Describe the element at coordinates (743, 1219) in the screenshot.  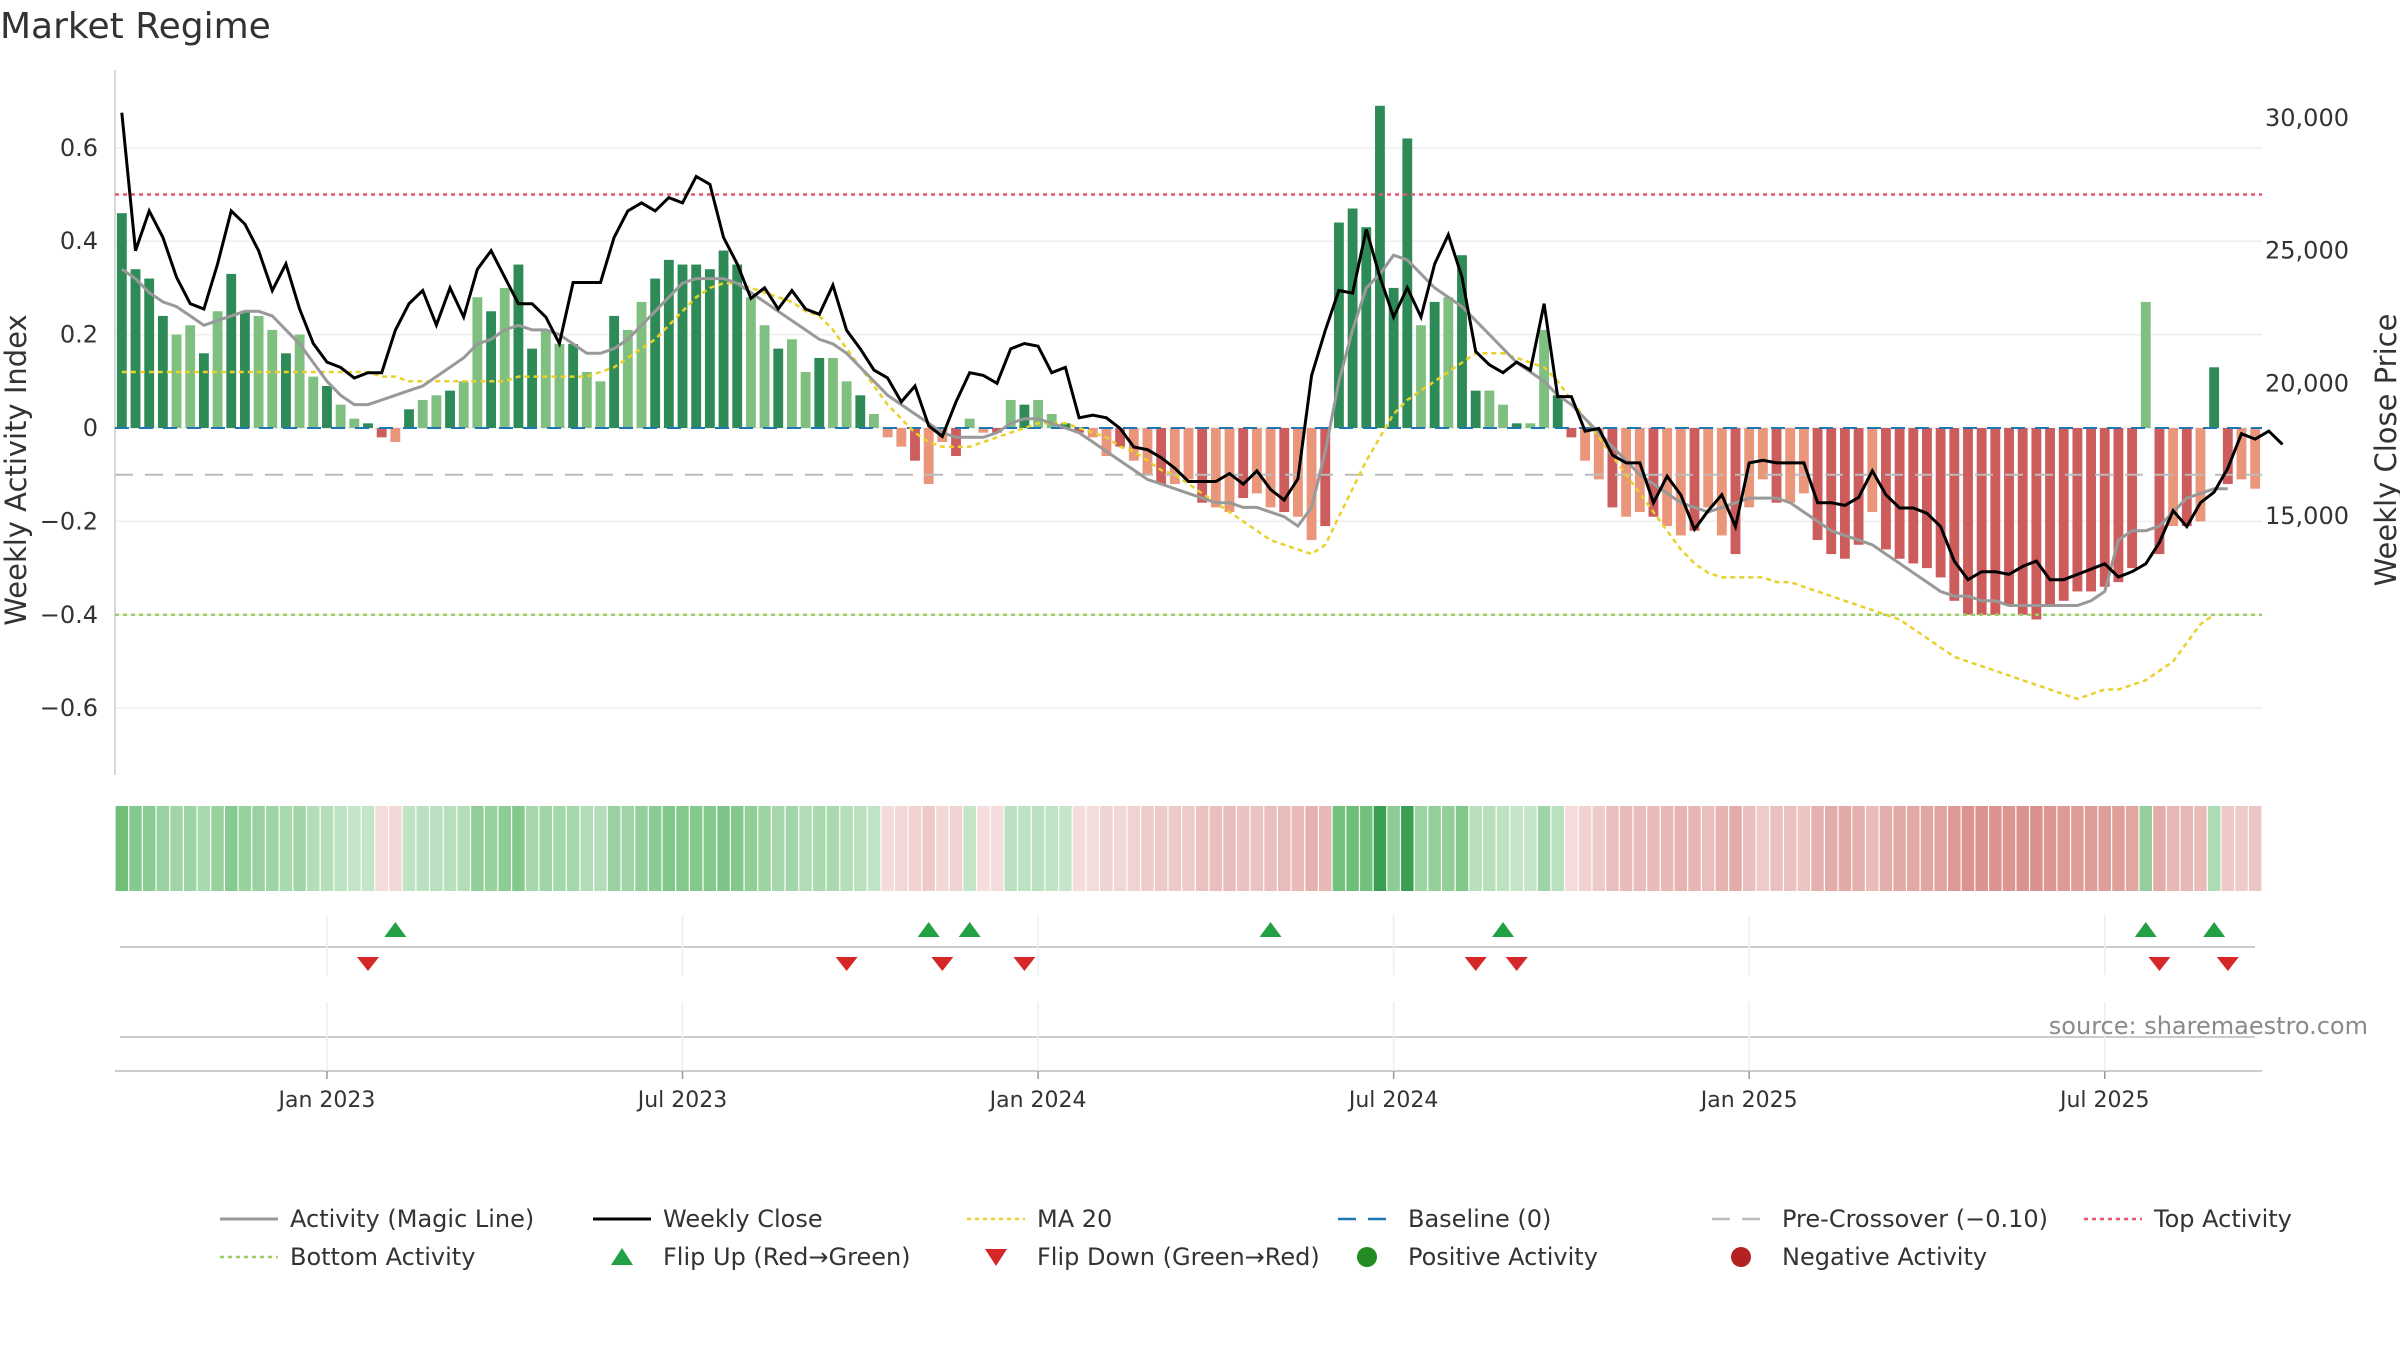
I see `legend-label: Weekly Close` at that location.